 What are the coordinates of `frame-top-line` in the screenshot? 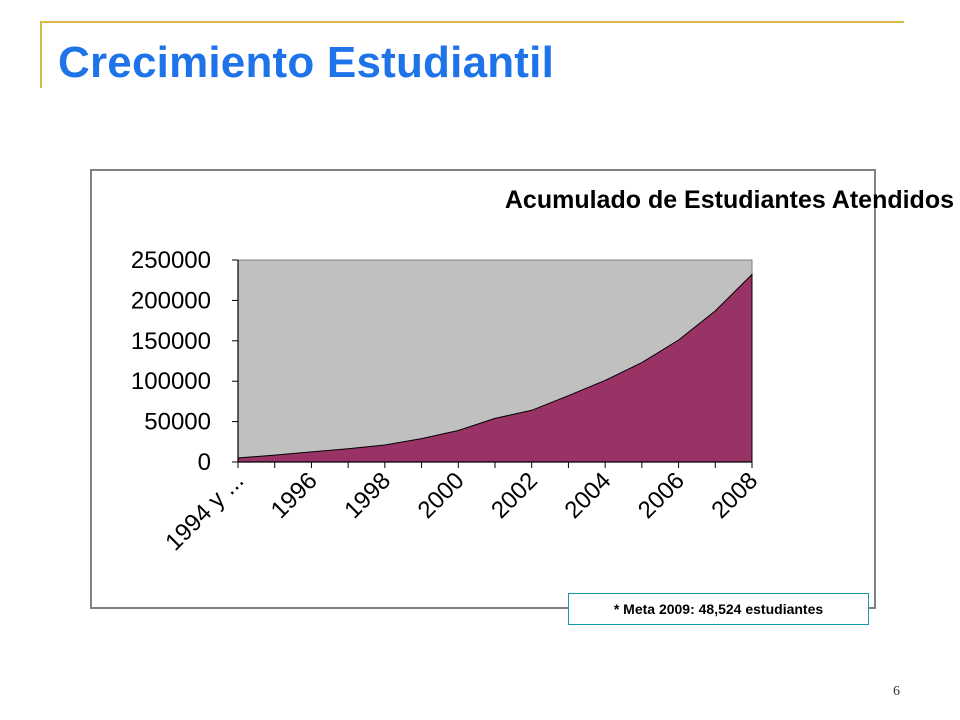 It's located at (472, 22).